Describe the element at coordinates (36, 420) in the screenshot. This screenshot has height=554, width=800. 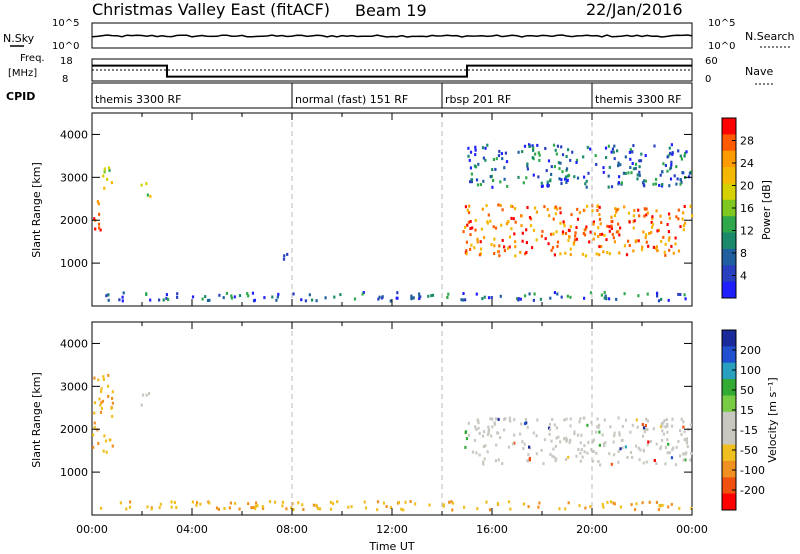
I see `velocity-ylabel: Slant Range [km]` at that location.